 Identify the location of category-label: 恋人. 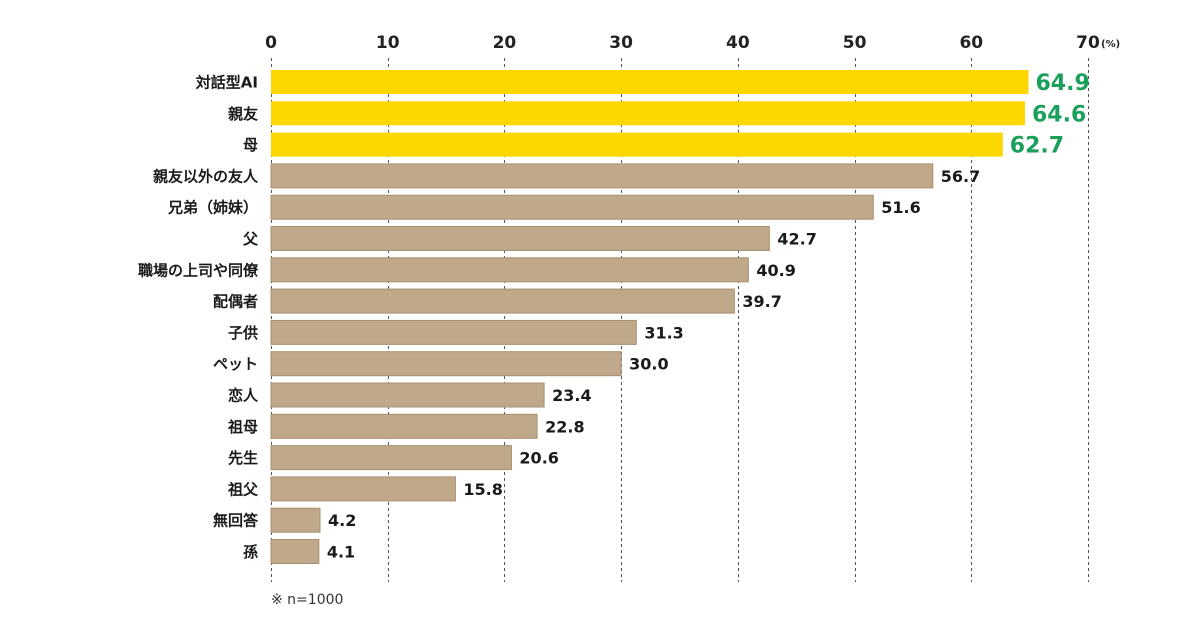
(243, 396).